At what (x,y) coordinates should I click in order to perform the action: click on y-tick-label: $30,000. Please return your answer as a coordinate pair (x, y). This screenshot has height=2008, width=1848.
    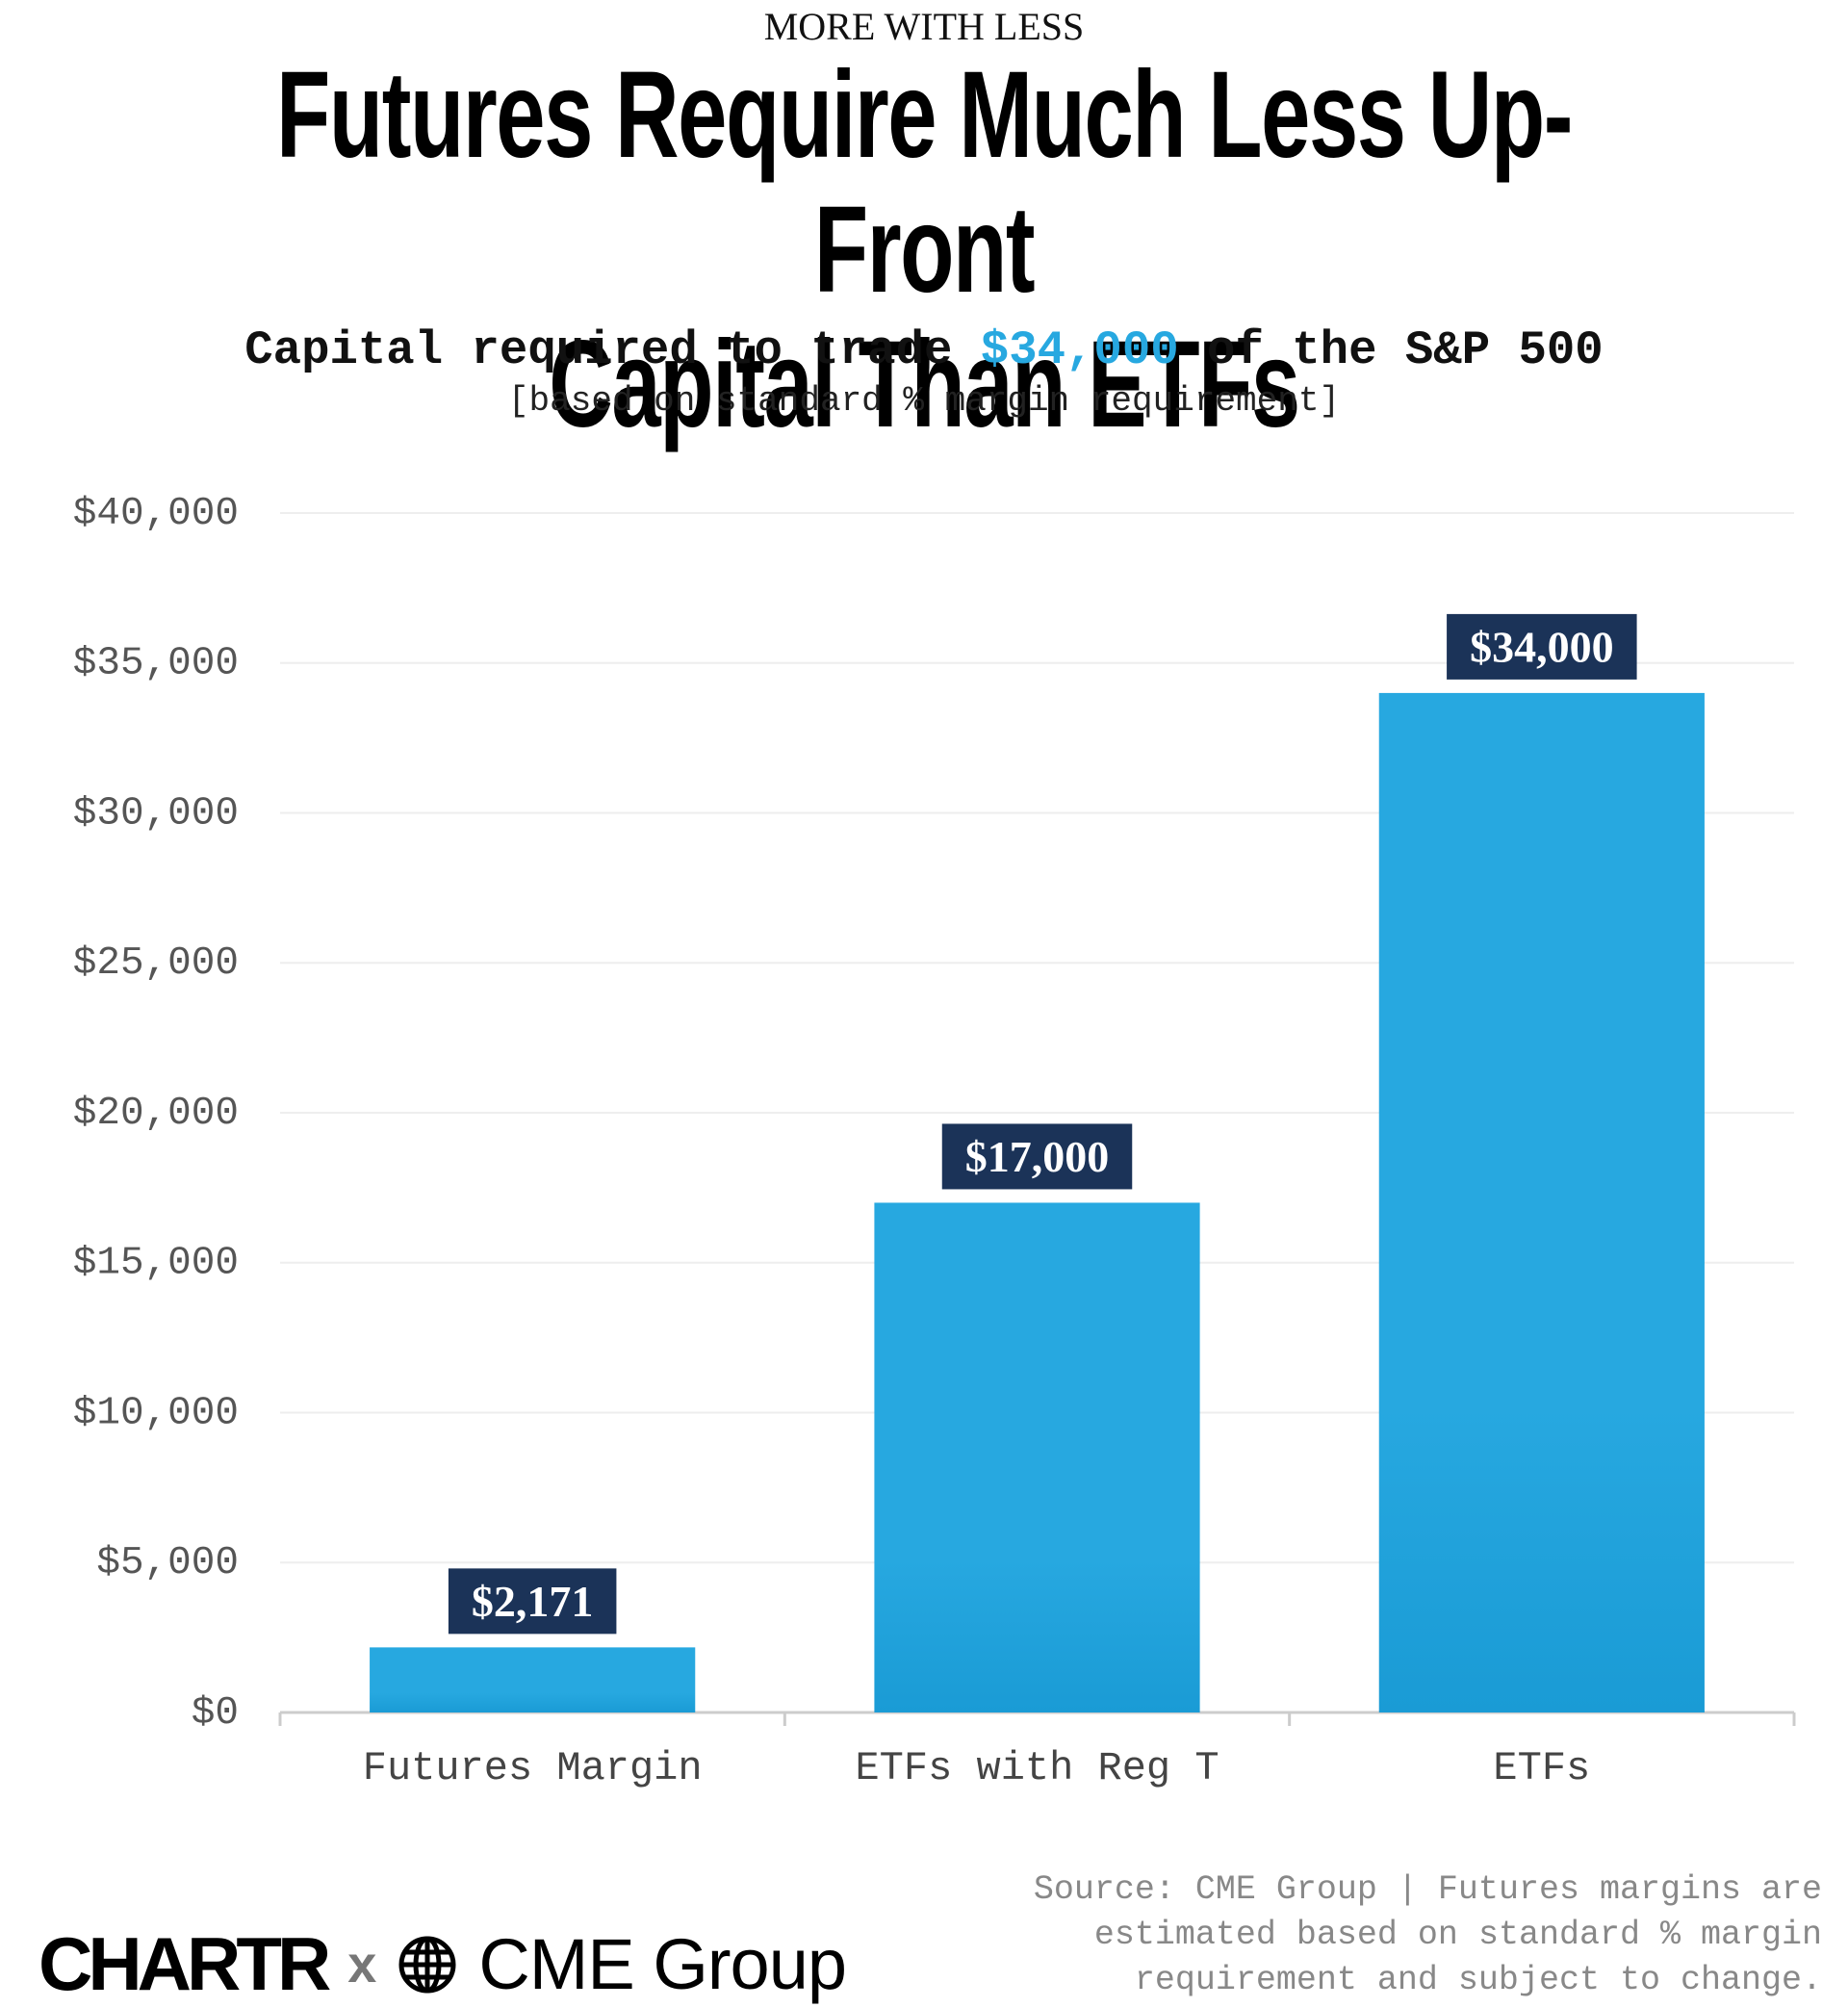
    Looking at the image, I should click on (156, 813).